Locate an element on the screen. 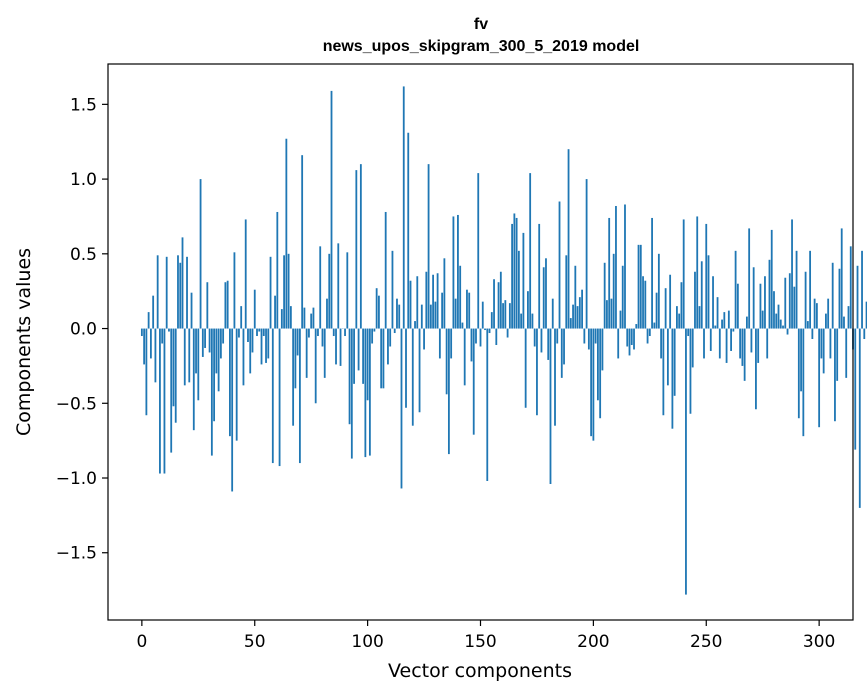 The image size is (867, 696). x-axis-ticks: 0 50 100 150 200 250 300 is located at coordinates (485, 636).